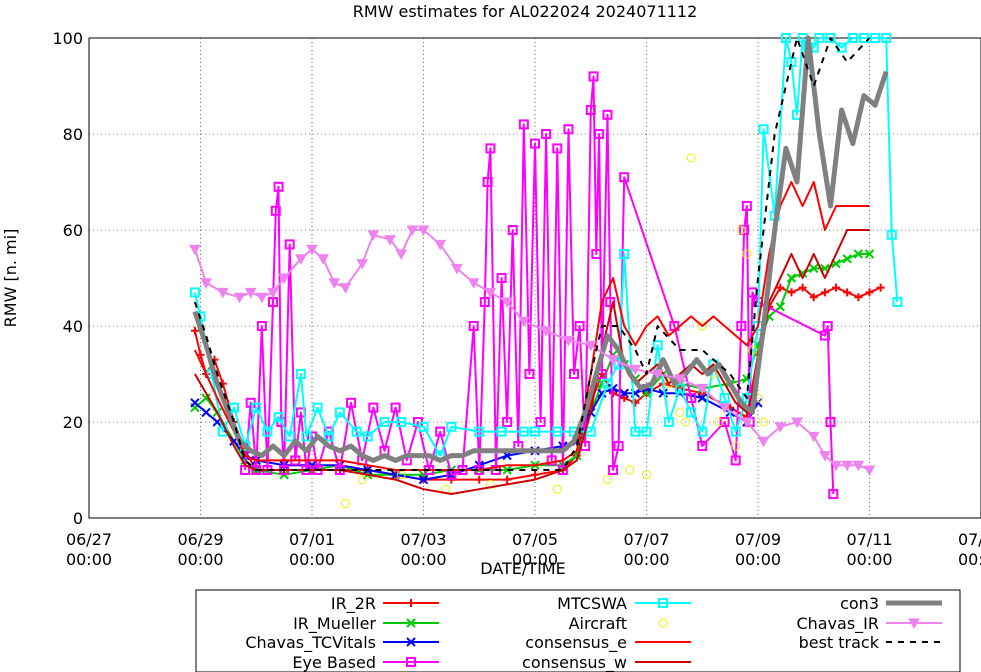  What do you see at coordinates (411, 642) in the screenshot?
I see `legend-marker-chavas-tcvitals` at bounding box center [411, 642].